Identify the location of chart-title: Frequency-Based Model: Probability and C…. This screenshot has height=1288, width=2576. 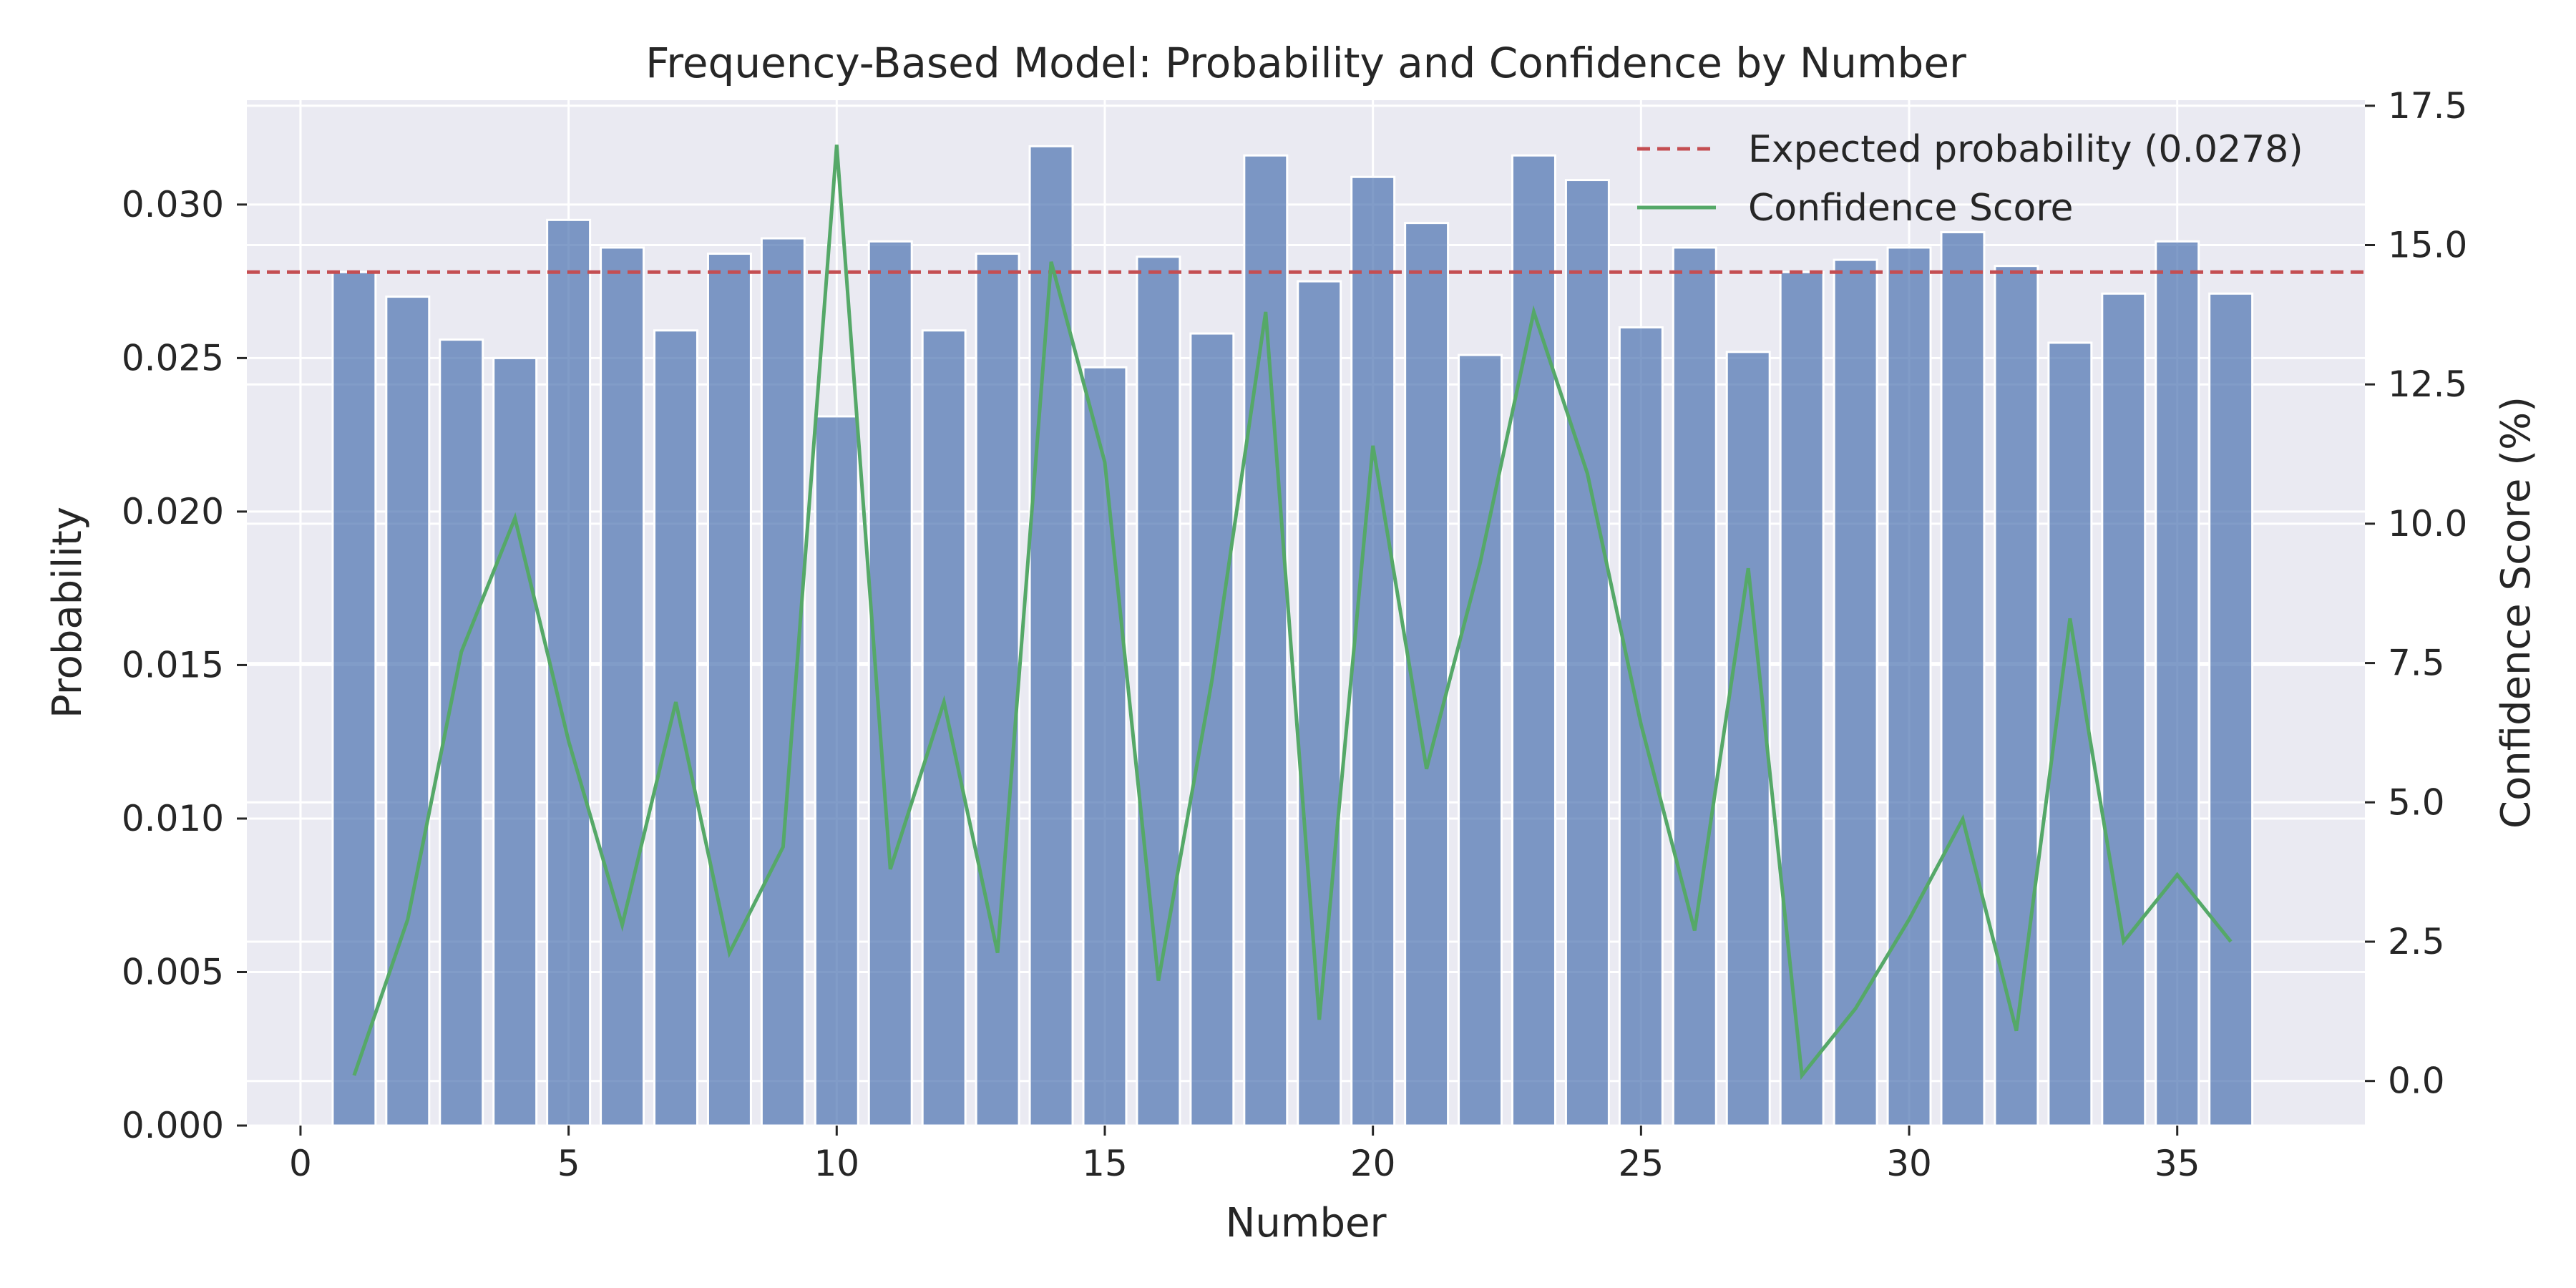
(1305, 63).